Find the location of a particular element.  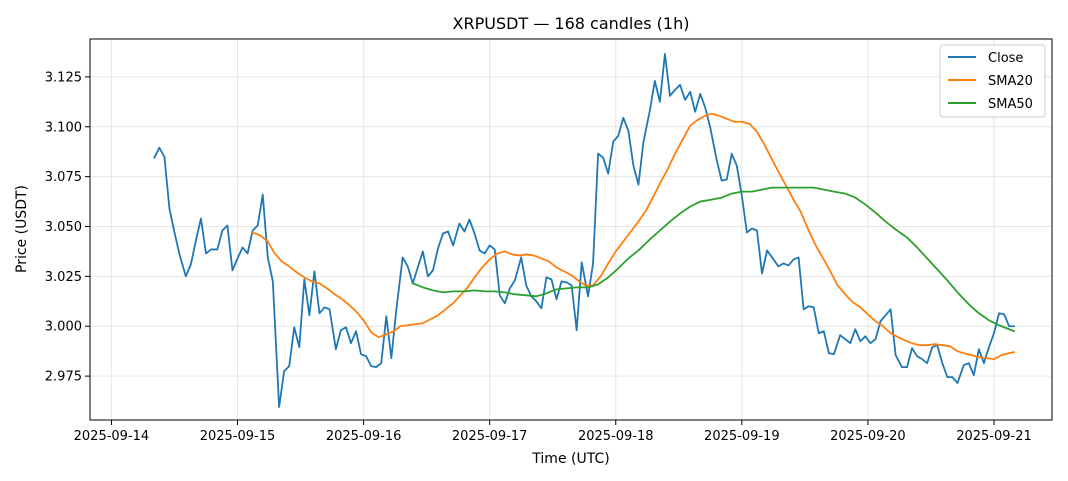

legend-box is located at coordinates (992, 81).